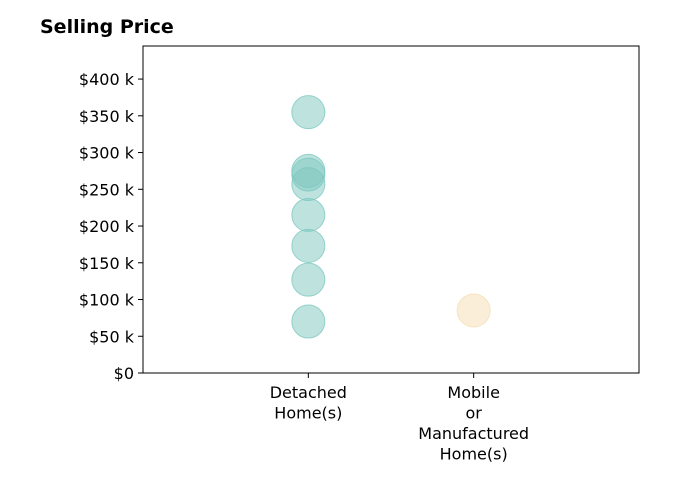  Describe the element at coordinates (107, 300) in the screenshot. I see `y-tick-label: $100 k` at that location.